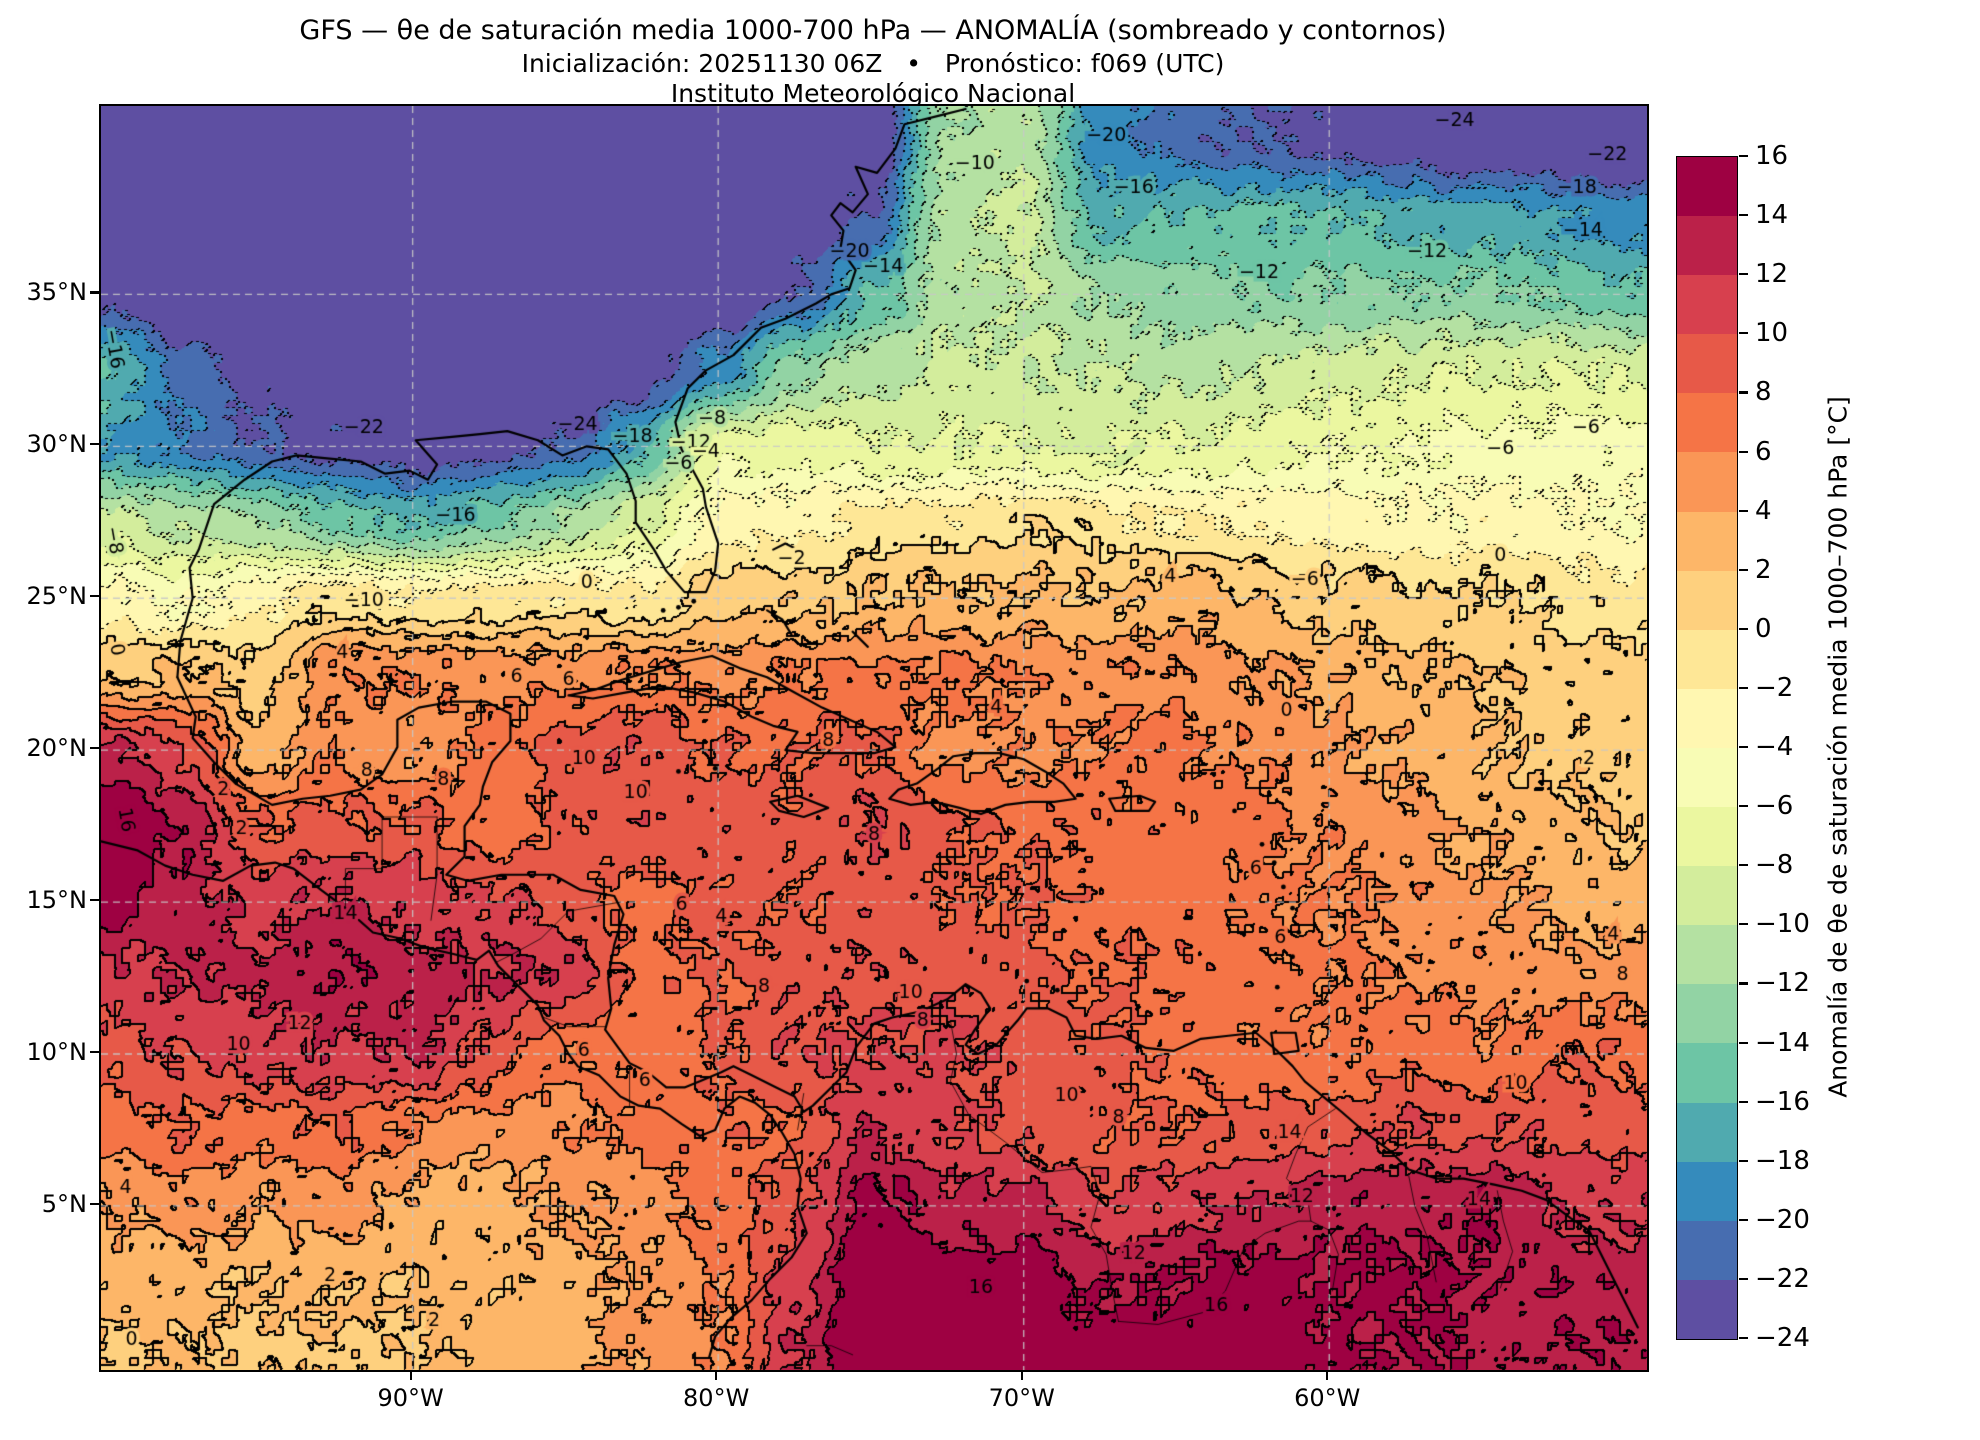 The image size is (1980, 1440). I want to click on colorbar-tick-label: 4, so click(1763, 510).